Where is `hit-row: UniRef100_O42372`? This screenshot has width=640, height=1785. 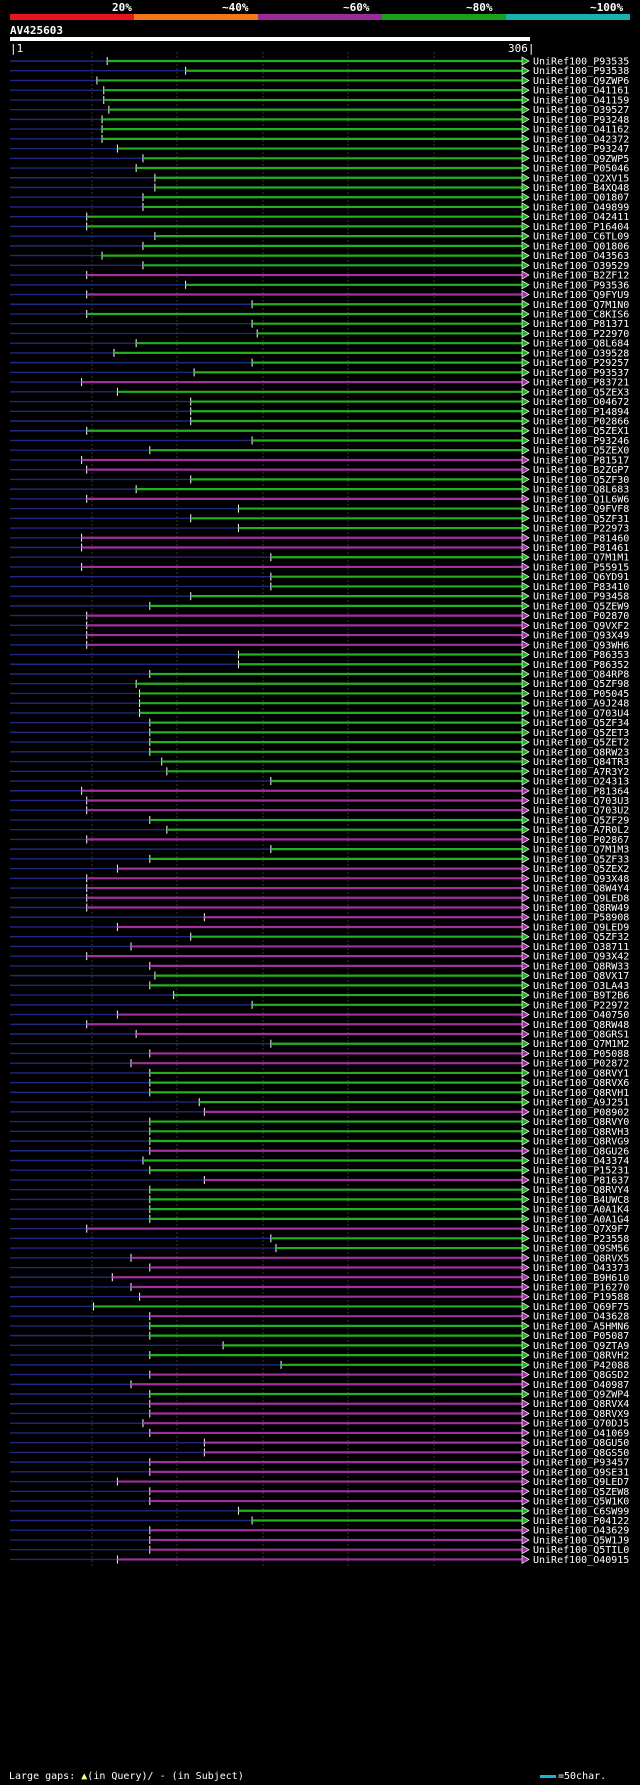 hit-row: UniRef100_O42372 is located at coordinates (319, 139).